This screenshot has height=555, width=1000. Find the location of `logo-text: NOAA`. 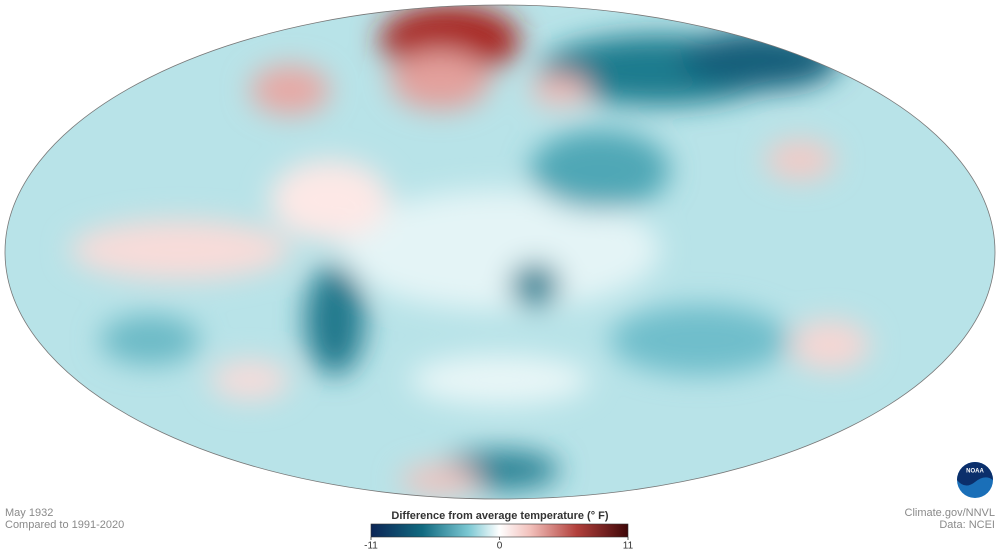

logo-text: NOAA is located at coordinates (975, 472).